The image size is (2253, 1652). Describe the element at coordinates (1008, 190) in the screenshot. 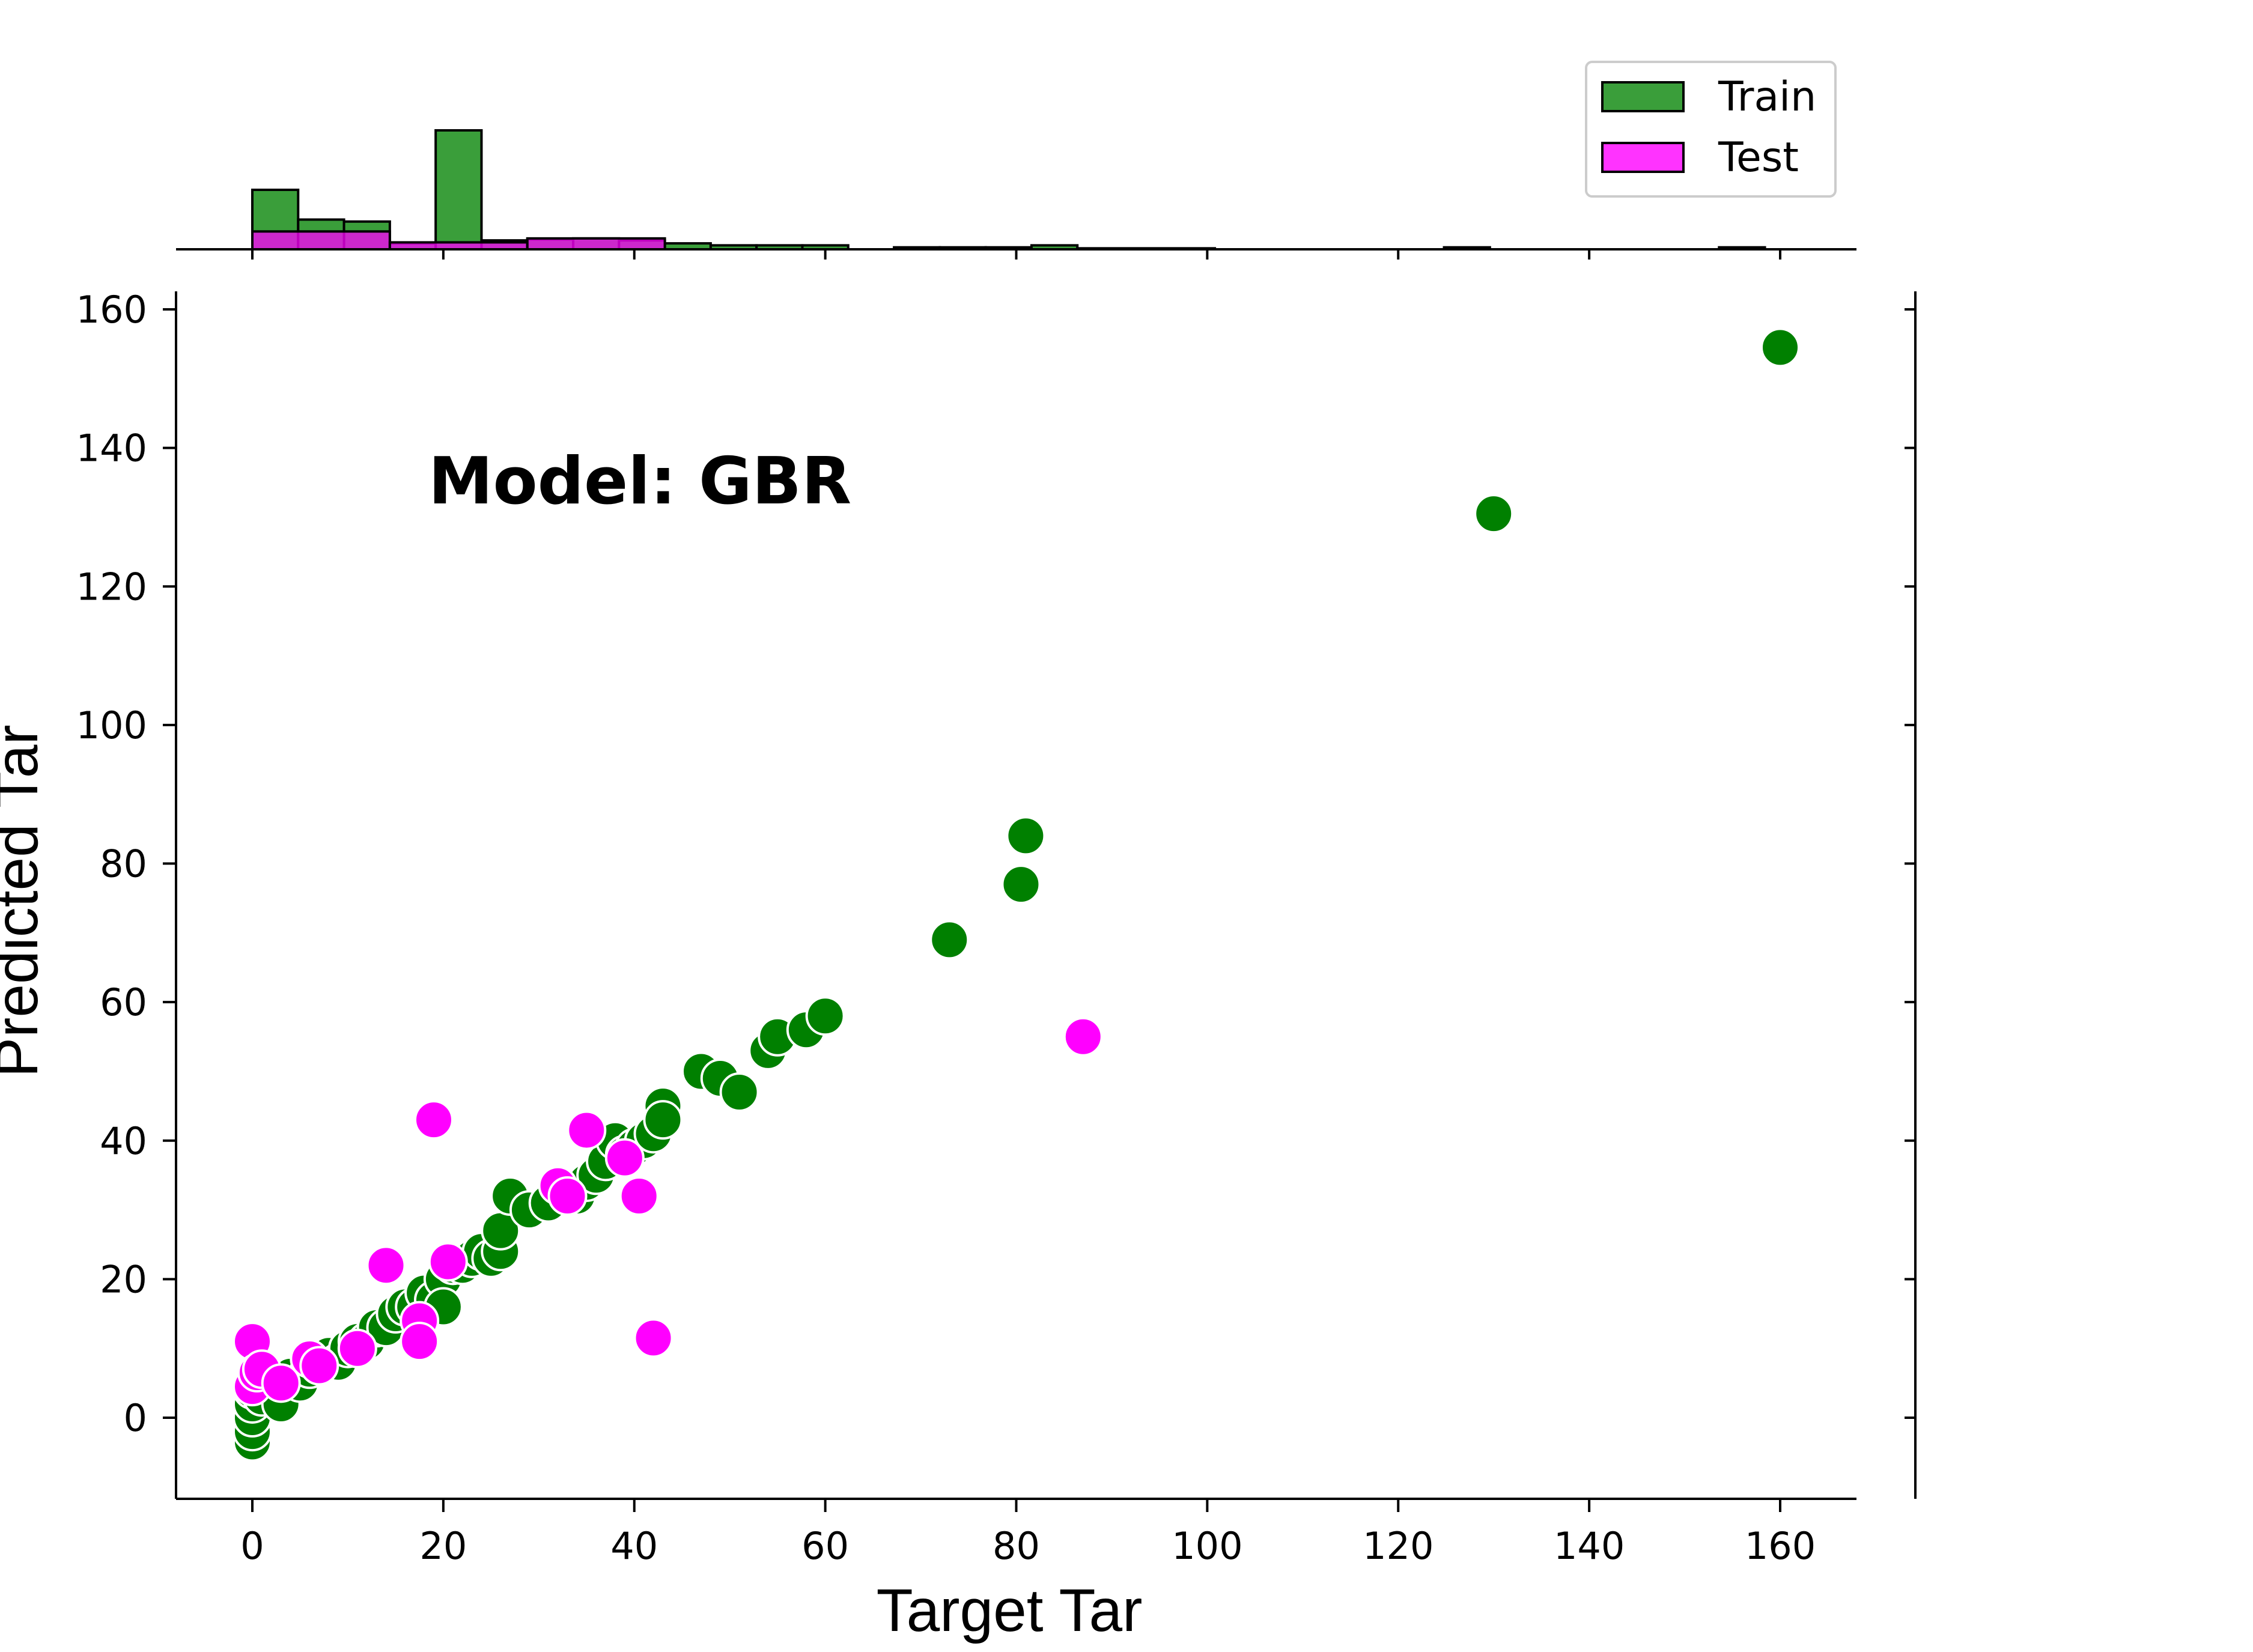

I see `marginal-histogram` at that location.